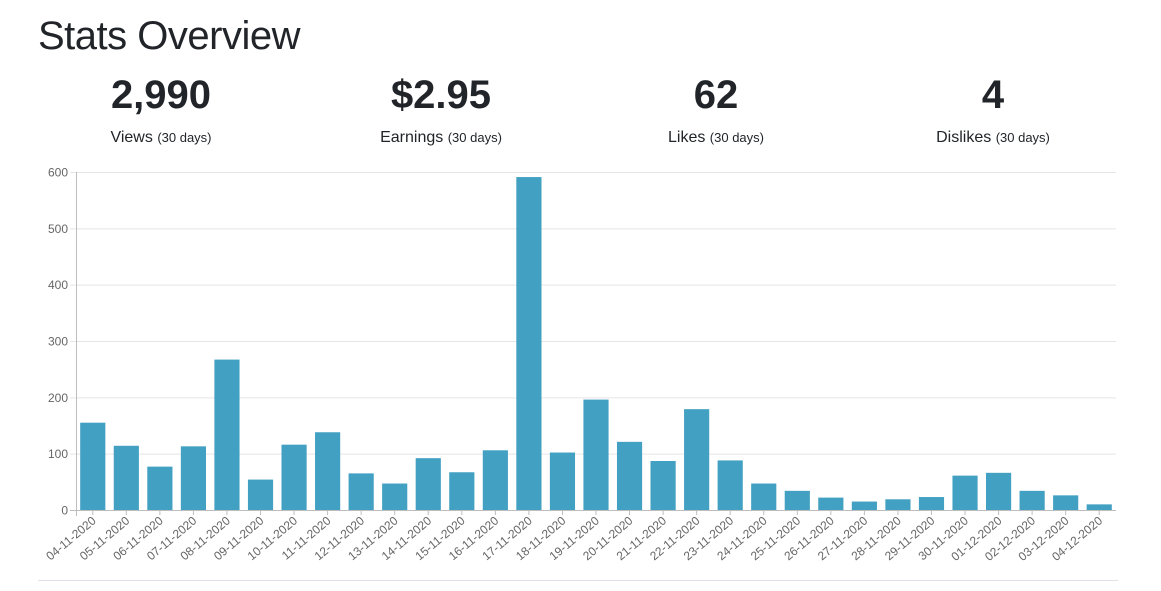  What do you see at coordinates (184, 137) in the screenshot?
I see `views-period: (30 days)` at bounding box center [184, 137].